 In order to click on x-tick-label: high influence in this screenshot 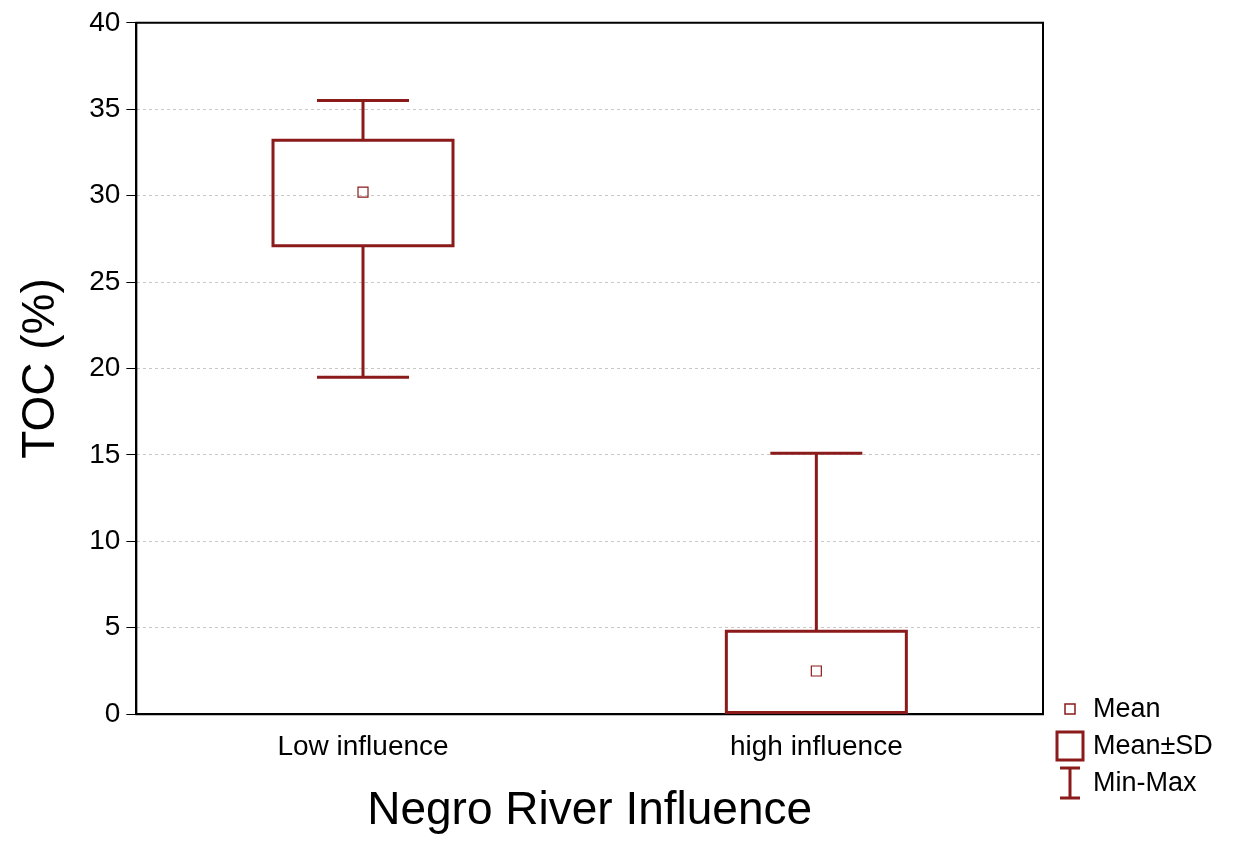, I will do `click(816, 745)`.